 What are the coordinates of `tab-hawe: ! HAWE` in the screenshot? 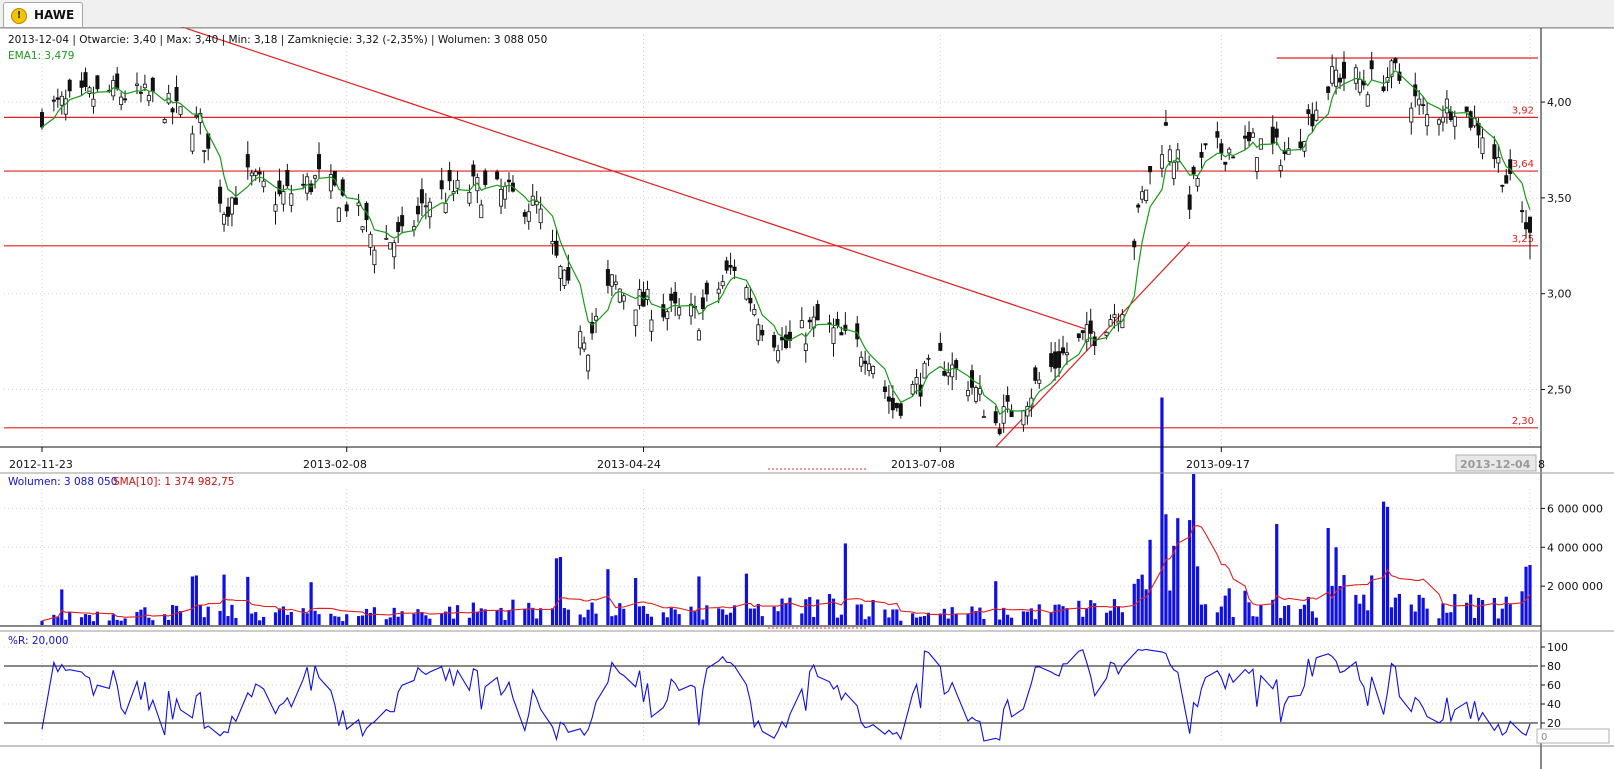 It's located at (43, 14).